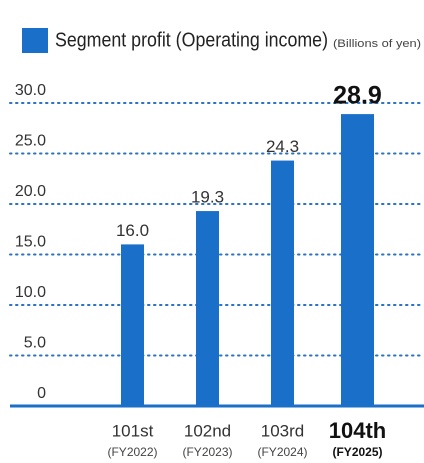  What do you see at coordinates (282, 452) in the screenshot?
I see `x-tick-sublabel: (FY2024)` at bounding box center [282, 452].